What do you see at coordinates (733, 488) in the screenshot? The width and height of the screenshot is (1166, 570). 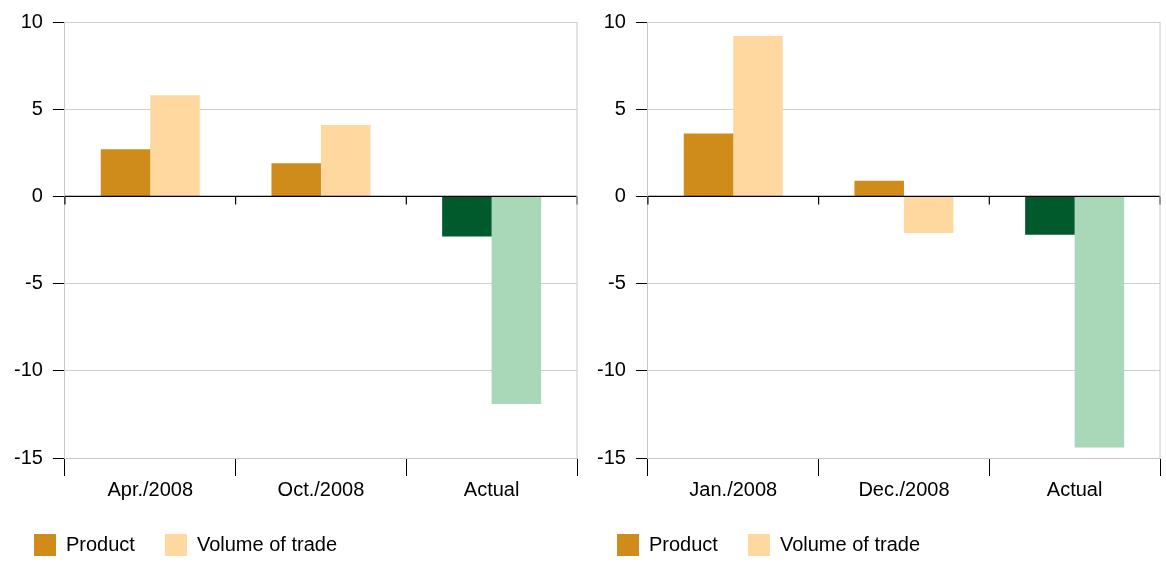 I see `x-tick-label: Jan./2008` at bounding box center [733, 488].